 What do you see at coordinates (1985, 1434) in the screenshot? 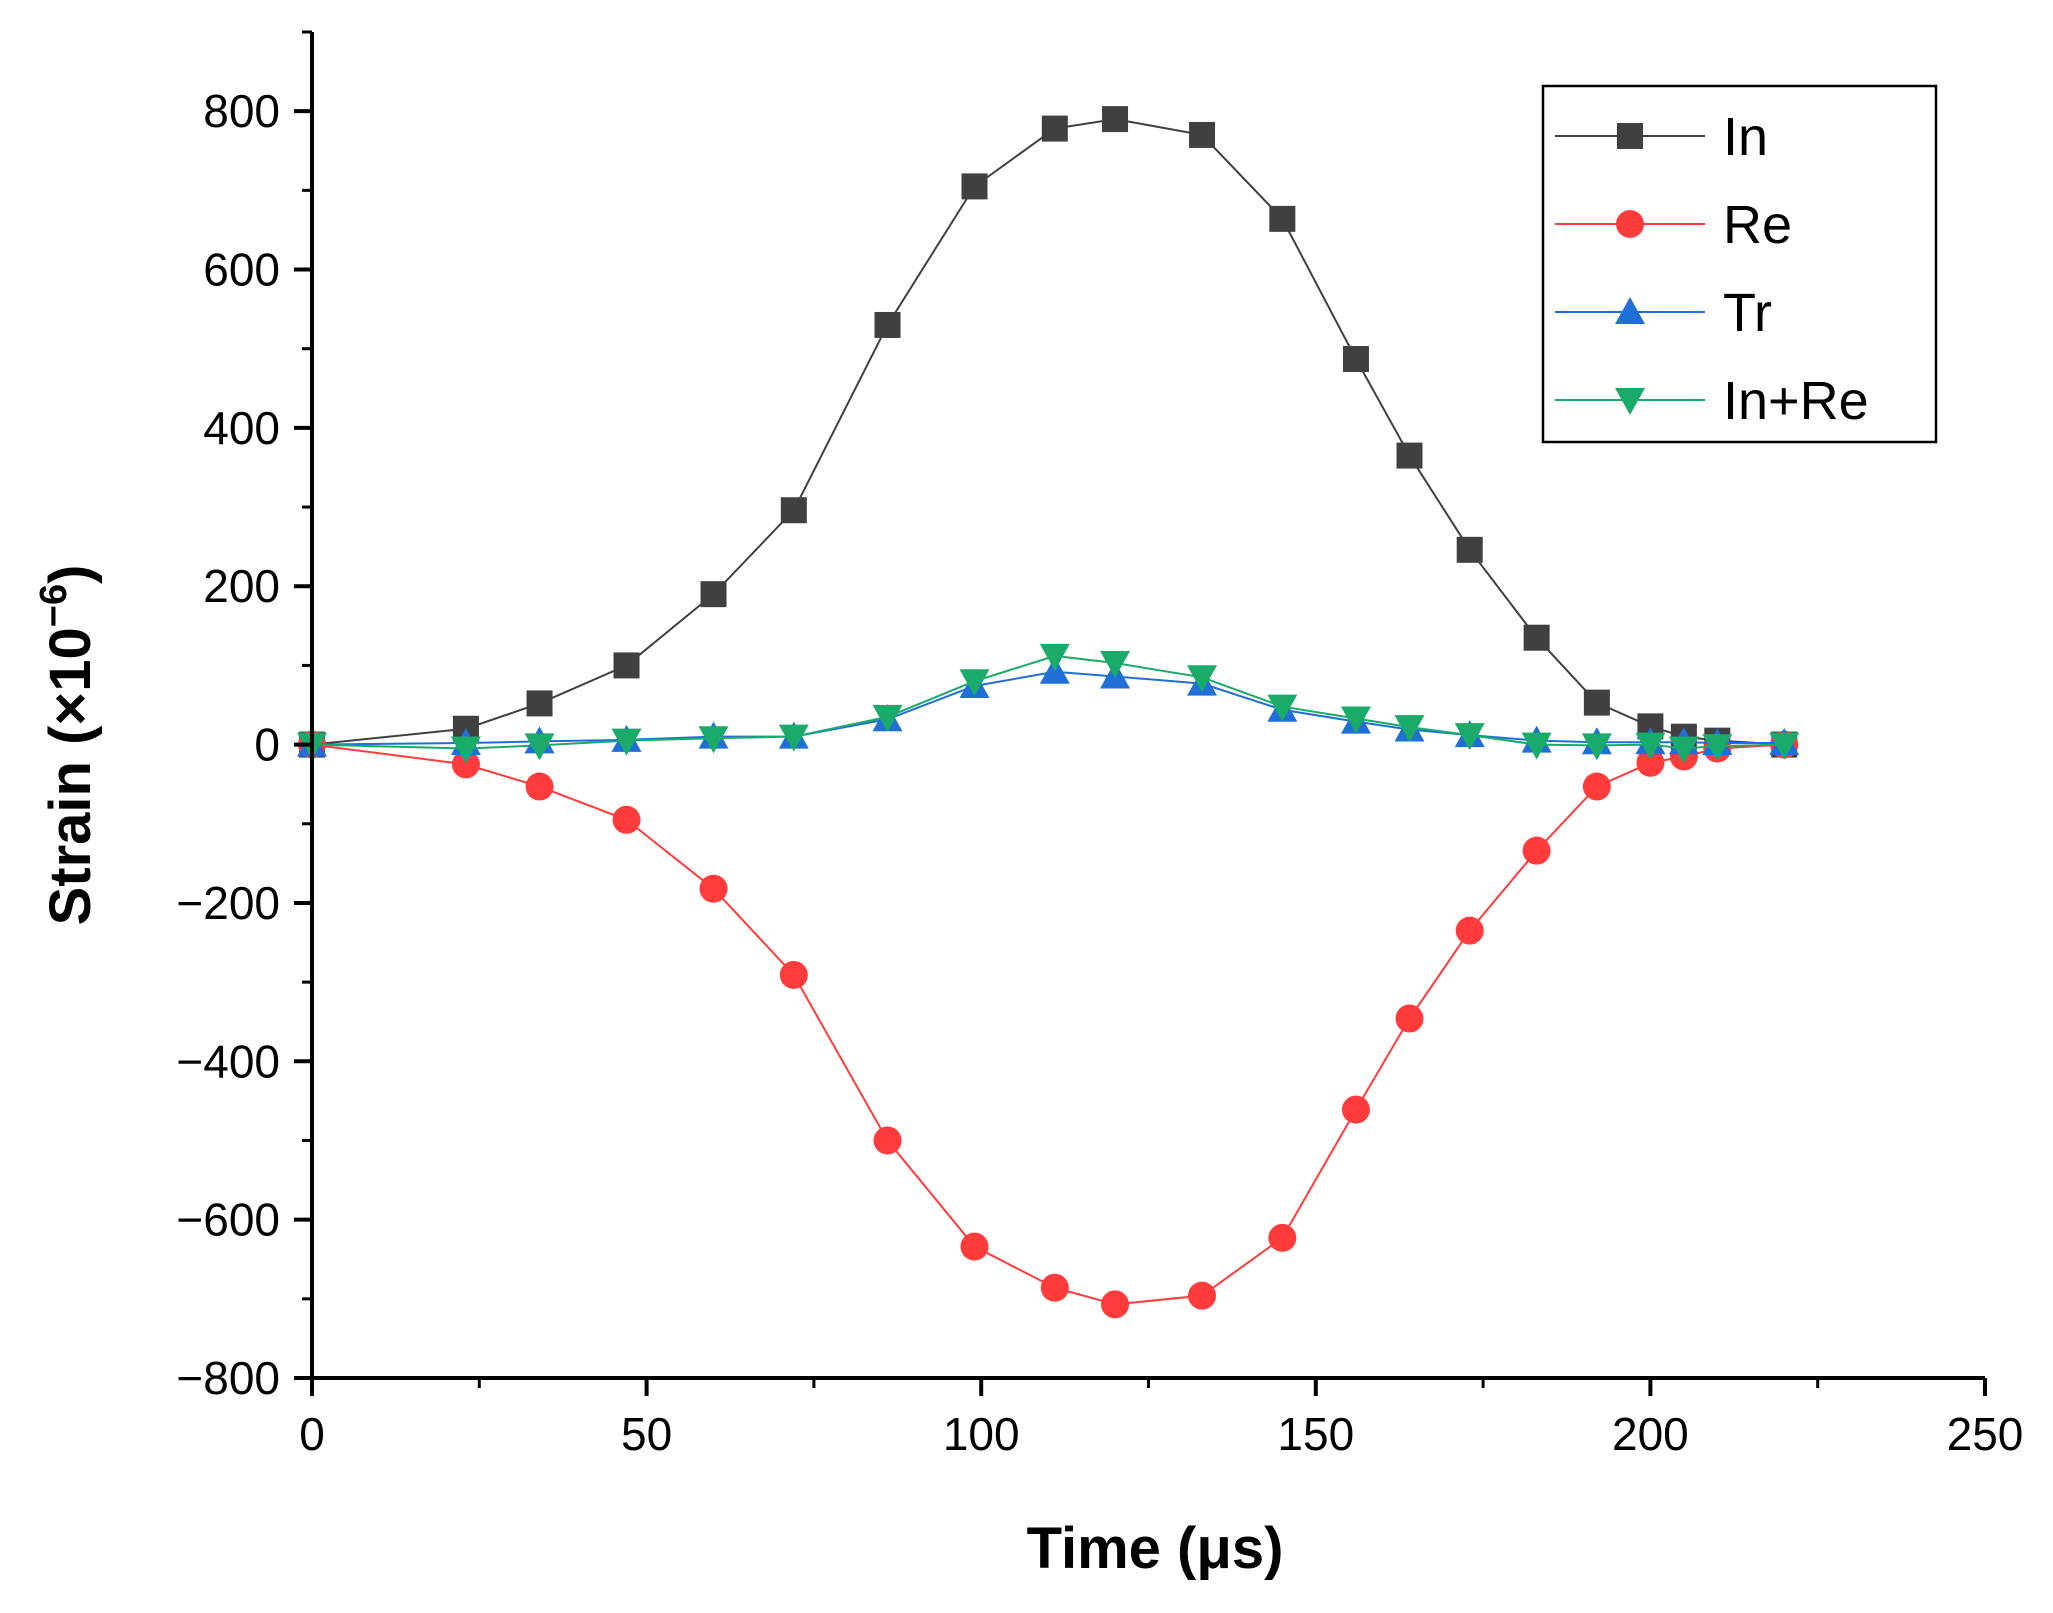
I see `x-tick-label: 250` at bounding box center [1985, 1434].